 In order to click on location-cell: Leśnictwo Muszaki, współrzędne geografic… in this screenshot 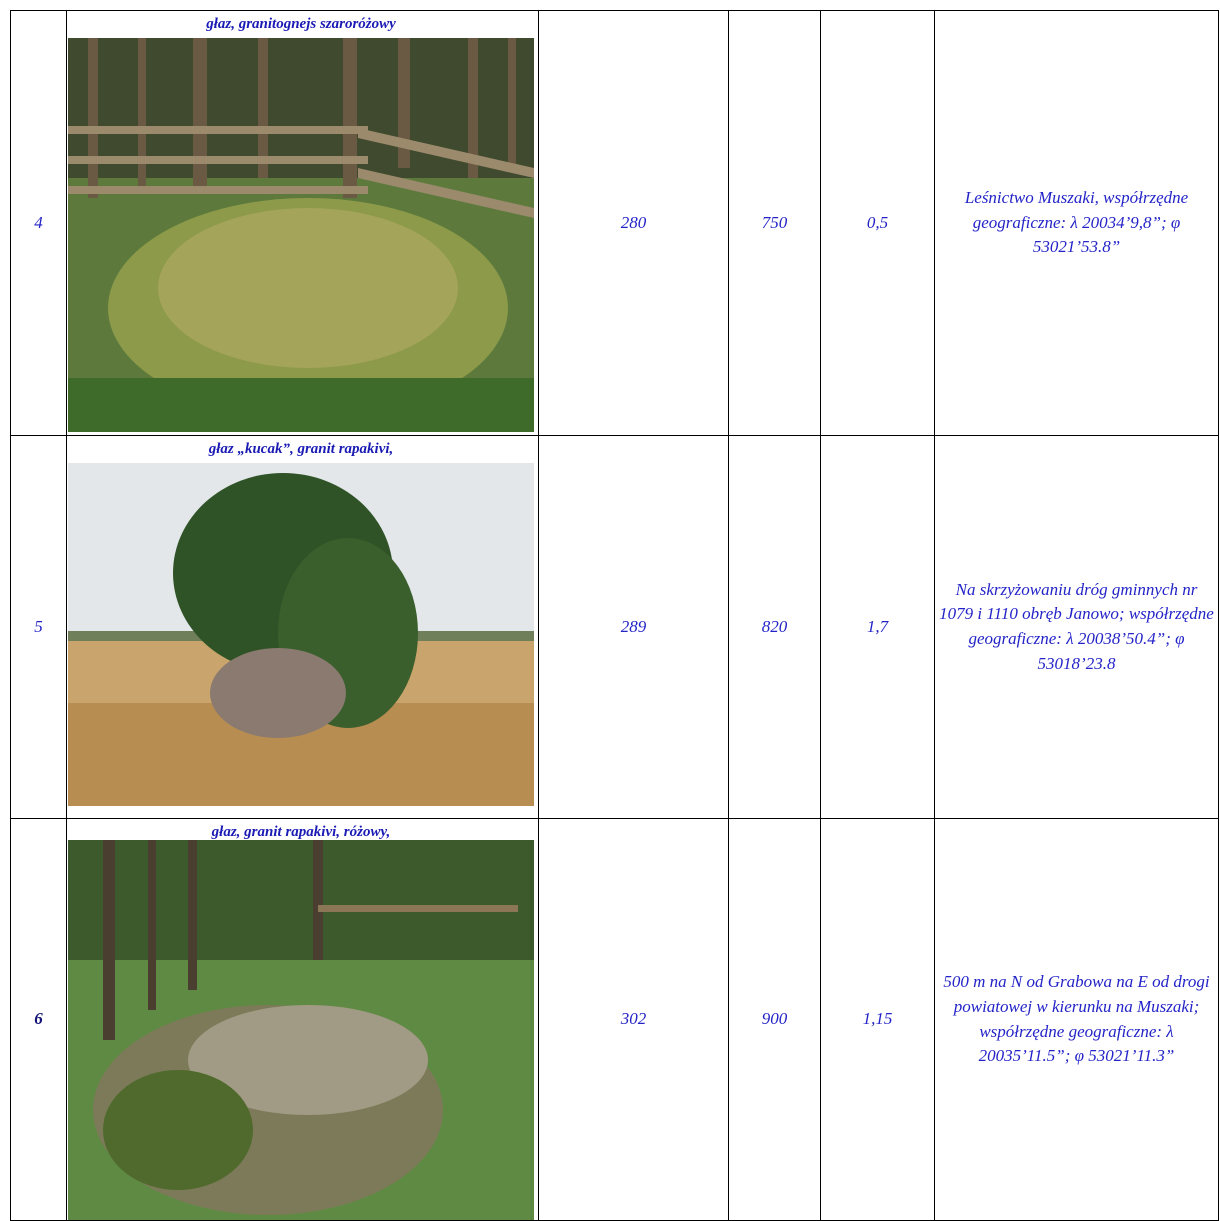, I will do `click(1076, 223)`.